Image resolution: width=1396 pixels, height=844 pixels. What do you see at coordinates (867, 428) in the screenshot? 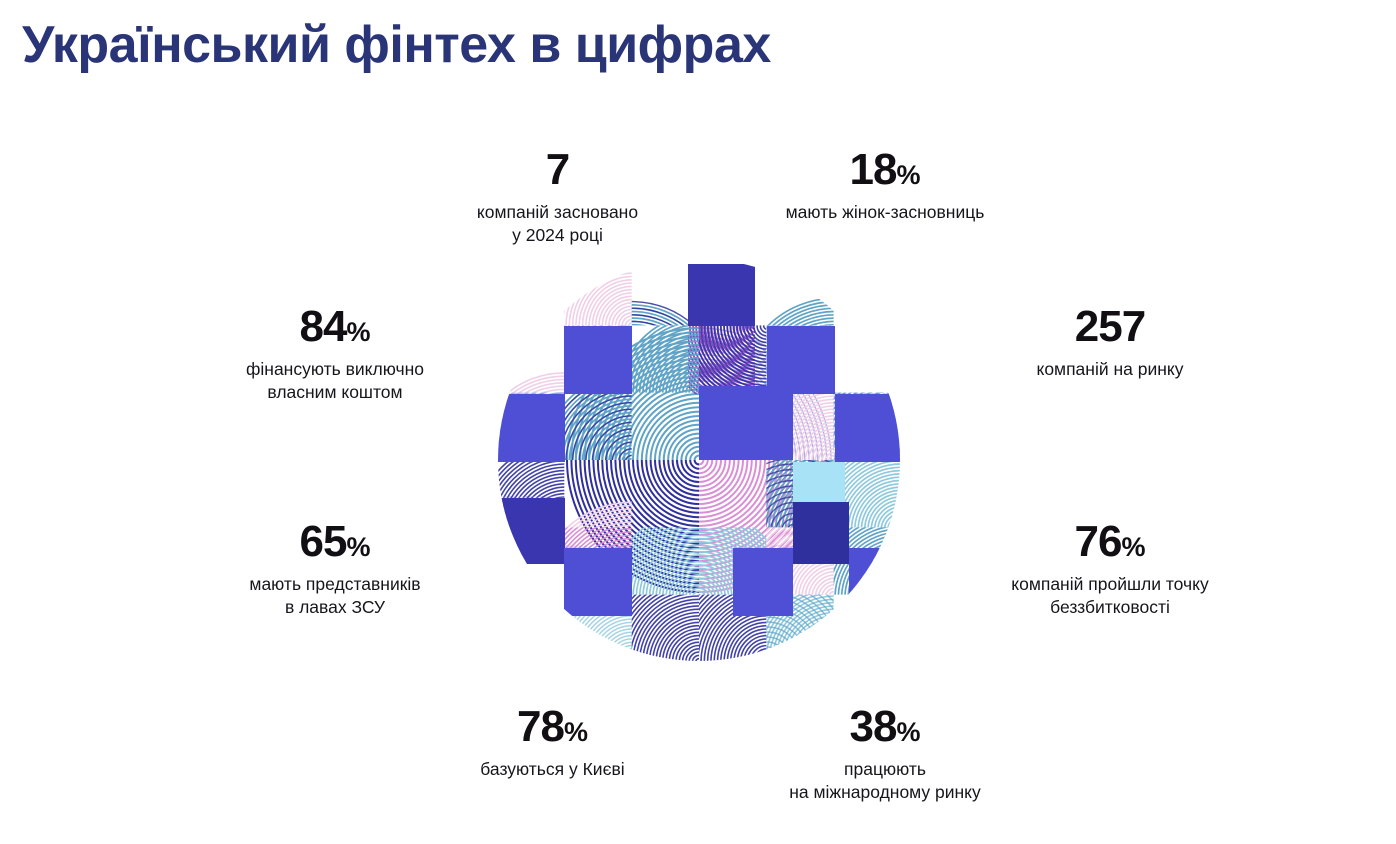
I see `tile-r-indigo` at bounding box center [867, 428].